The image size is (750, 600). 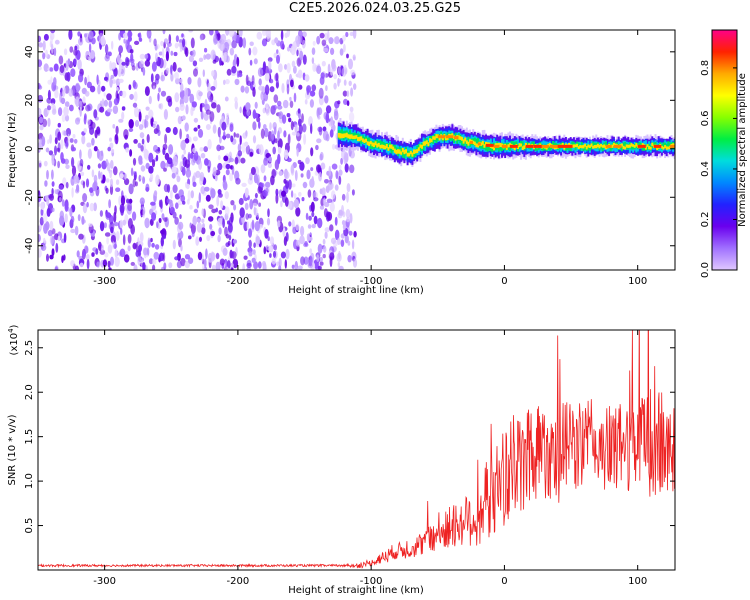 What do you see at coordinates (371, 281) in the screenshot?
I see `x-tick-label: -100` at bounding box center [371, 281].